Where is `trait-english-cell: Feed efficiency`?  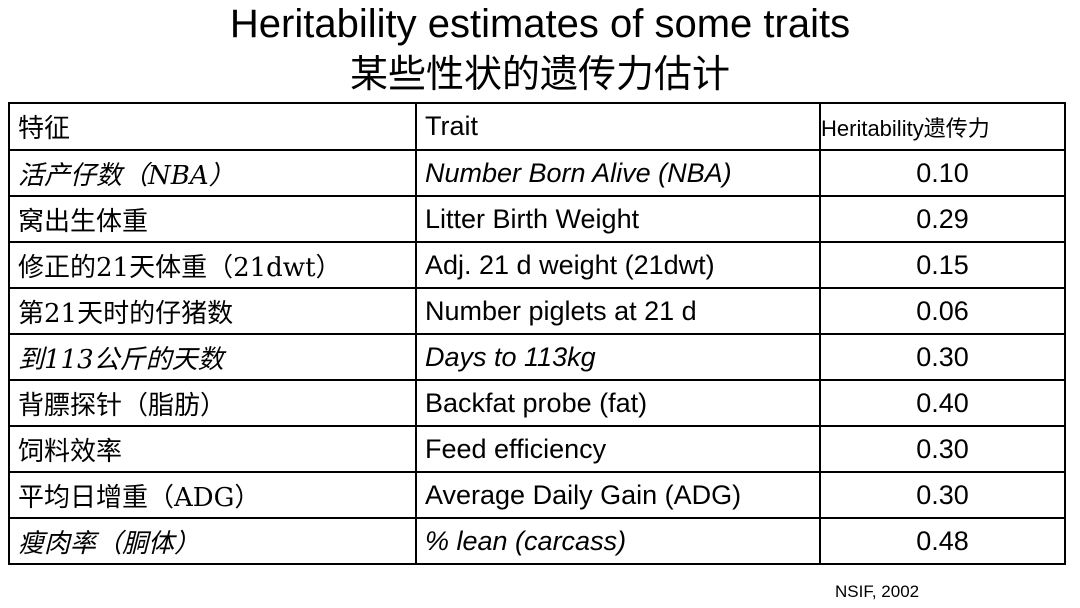 trait-english-cell: Feed efficiency is located at coordinates (618, 449).